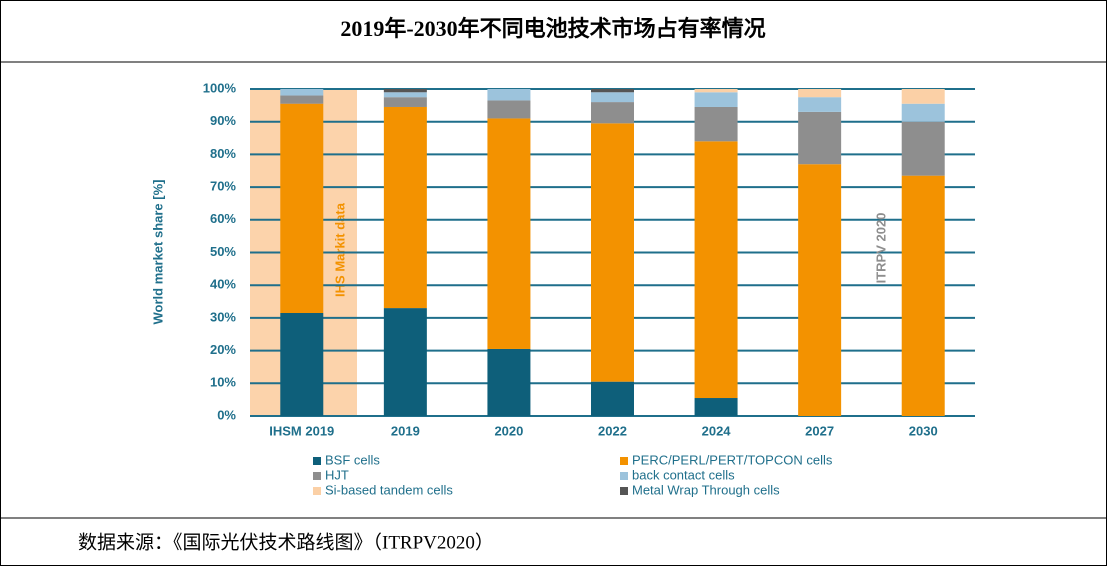 The height and width of the screenshot is (566, 1107). I want to click on legend-label: HJT, so click(337, 474).